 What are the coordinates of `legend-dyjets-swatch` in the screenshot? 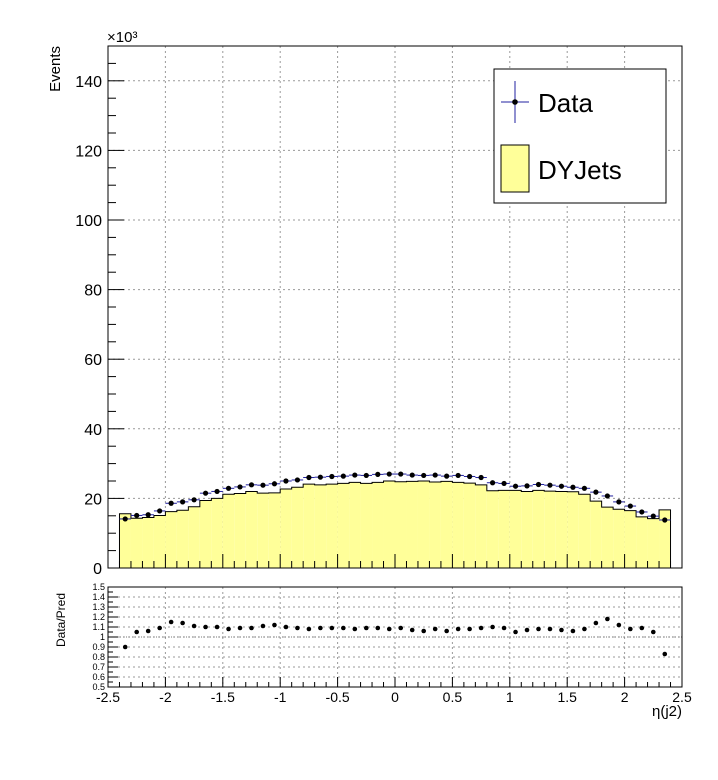 It's located at (515, 168).